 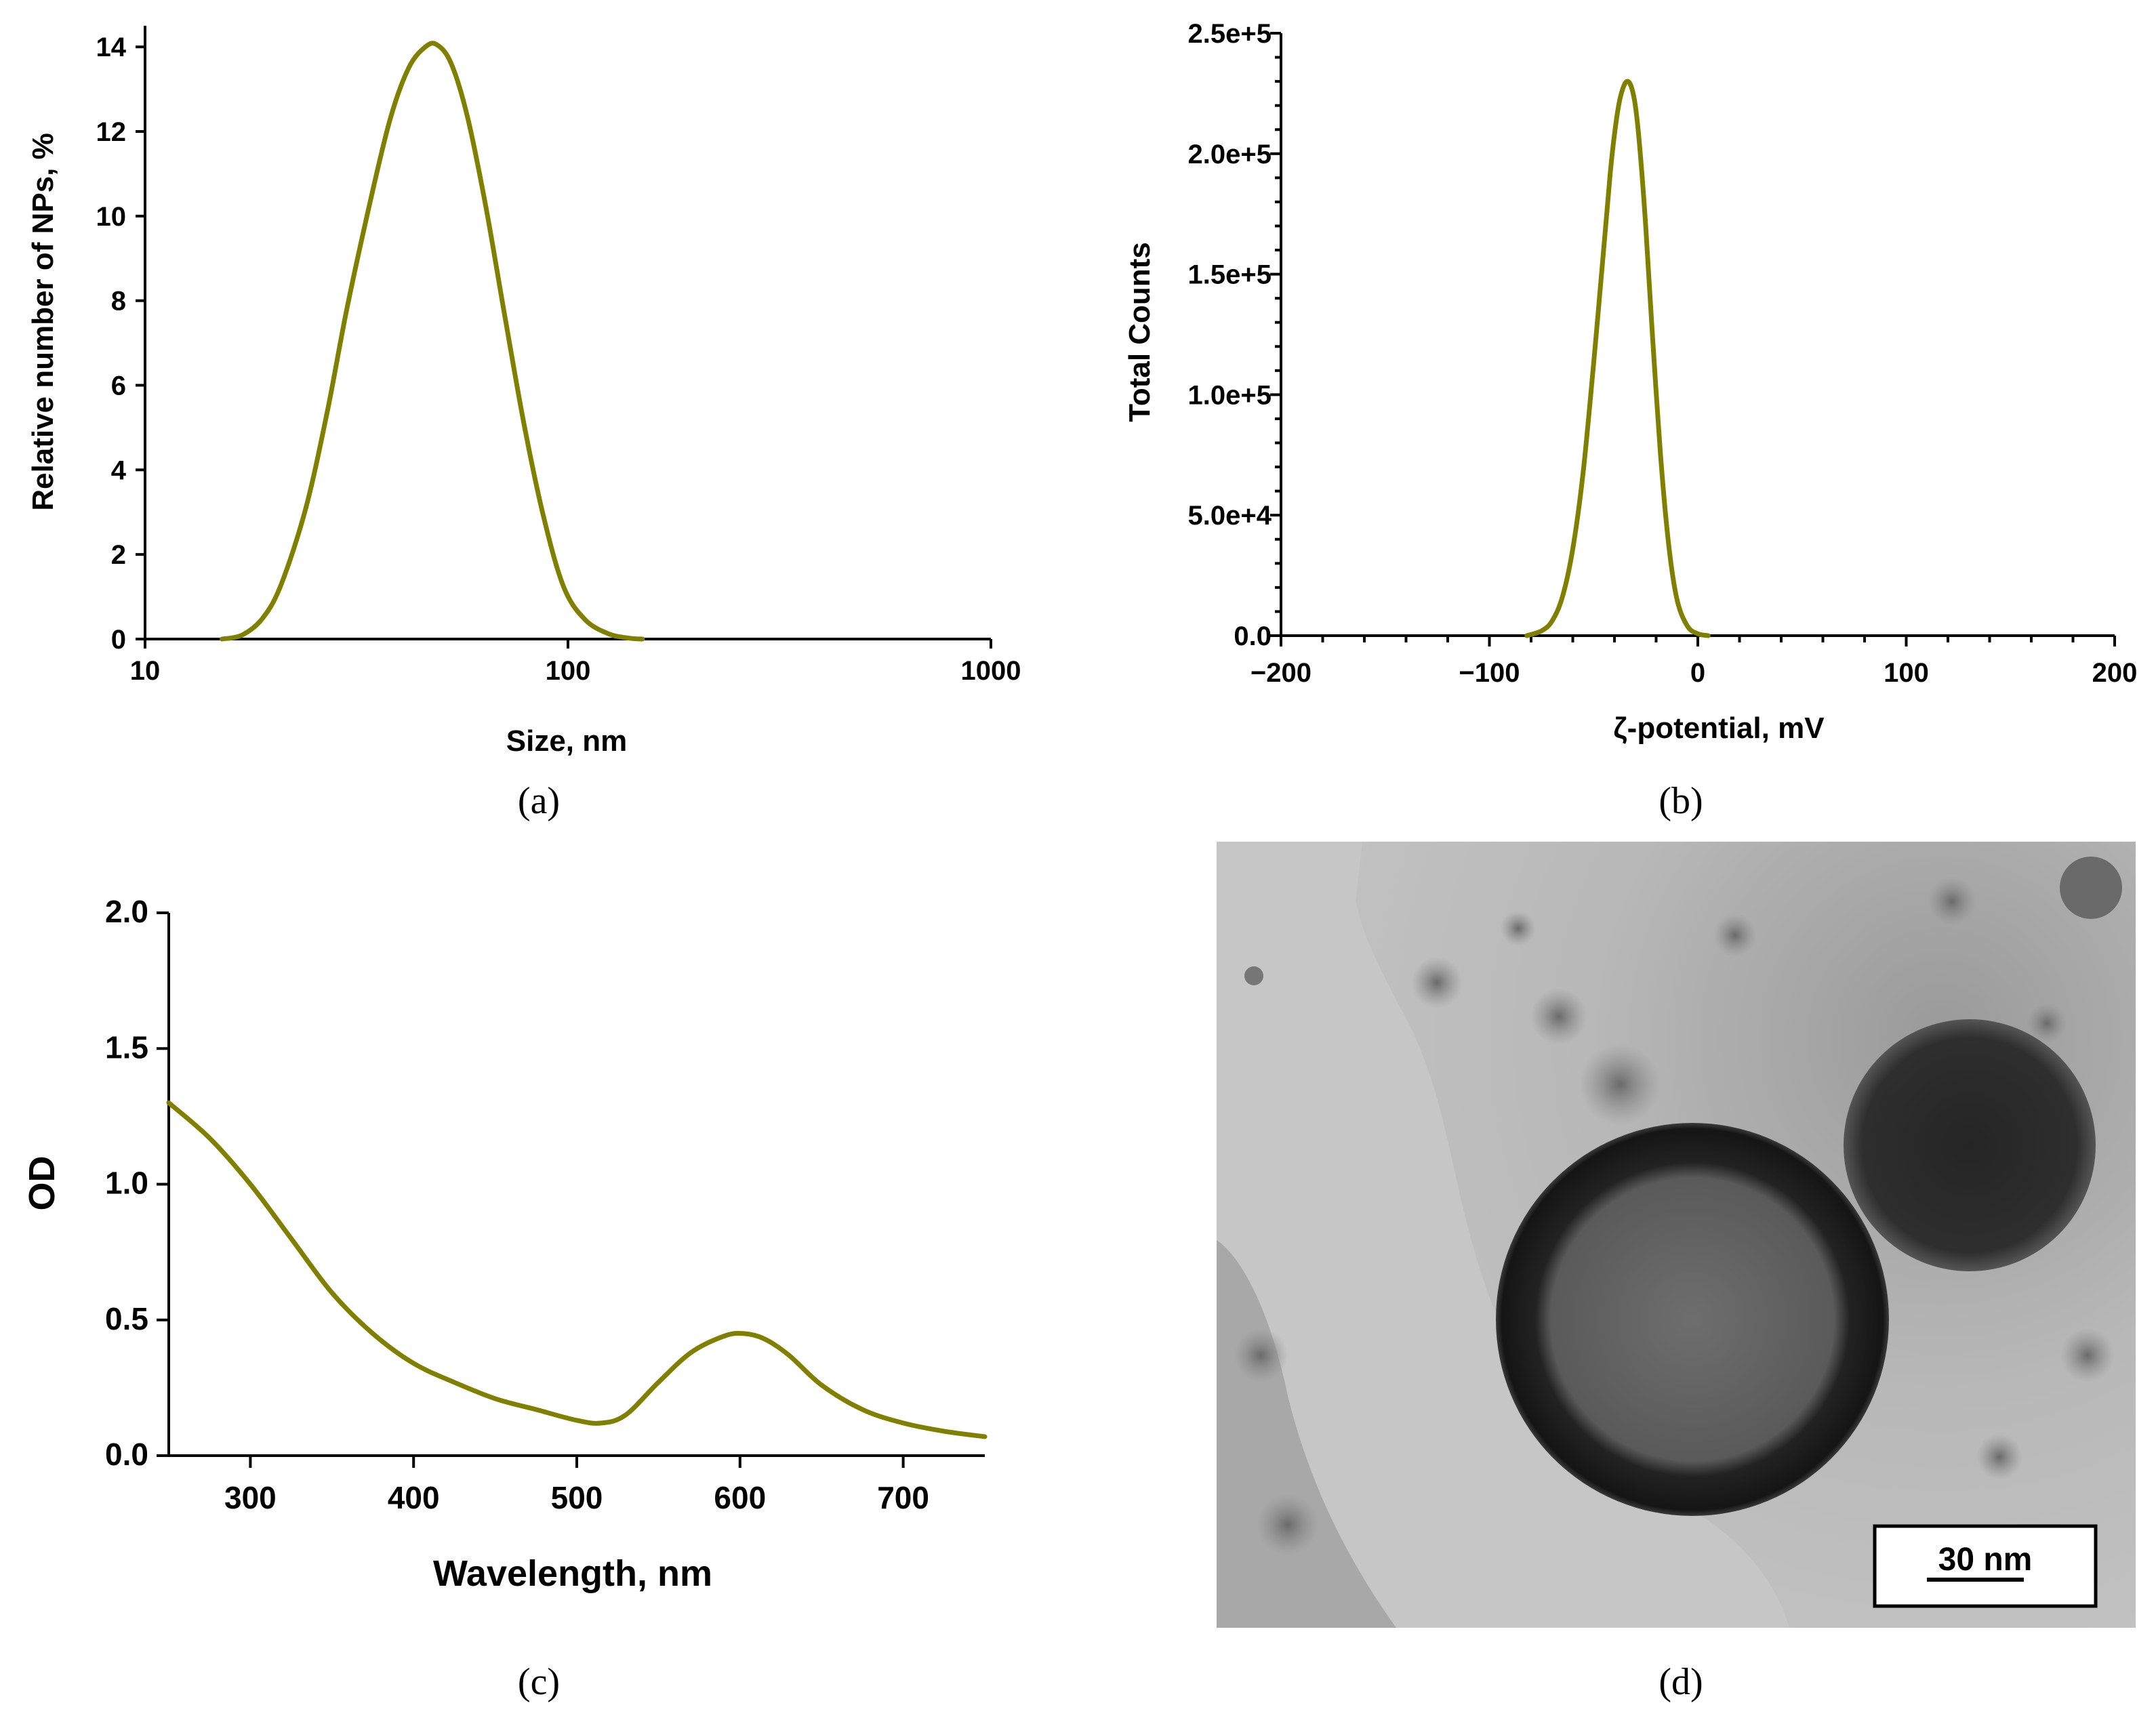 I want to click on panel-b-xlabel: ζ-potential, mV, so click(x=1719, y=729).